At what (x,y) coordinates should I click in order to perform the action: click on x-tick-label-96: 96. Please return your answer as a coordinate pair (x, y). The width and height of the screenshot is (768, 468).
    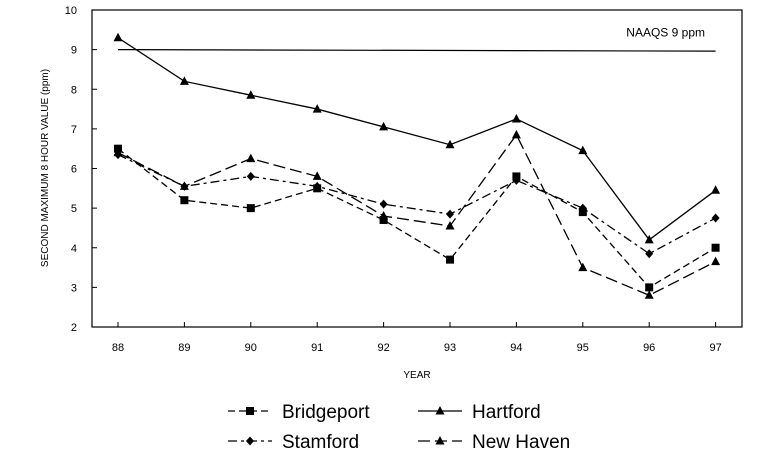
    Looking at the image, I should click on (649, 348).